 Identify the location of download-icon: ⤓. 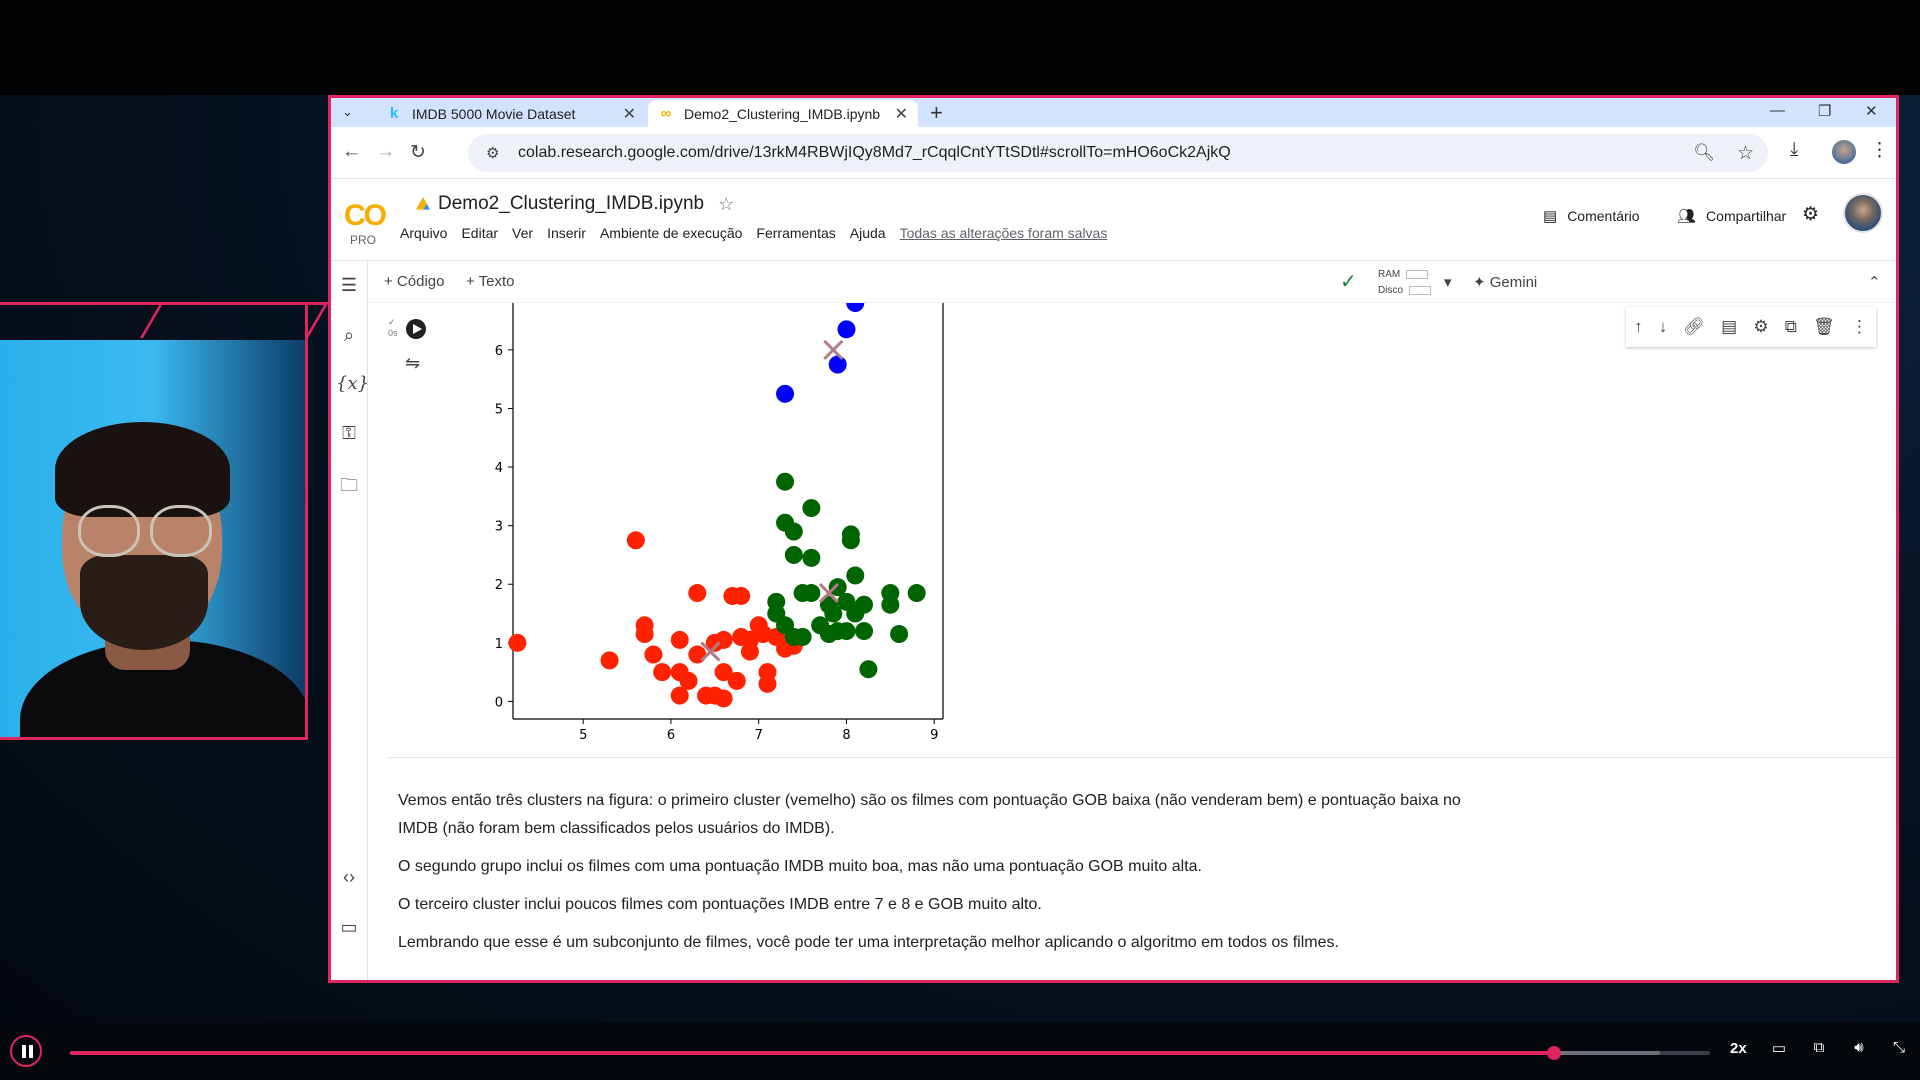
(1794, 149).